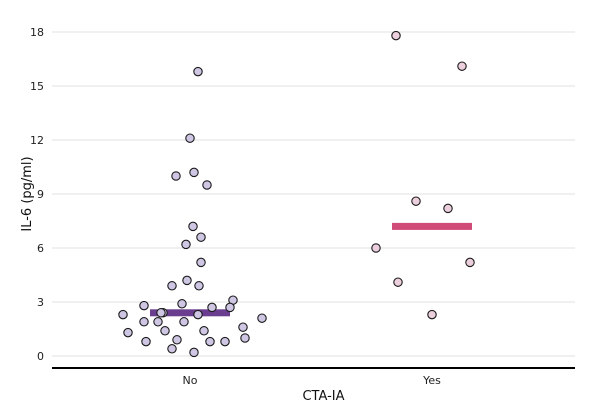 The image size is (595, 419). What do you see at coordinates (40, 356) in the screenshot?
I see `y-tick-label: 0` at bounding box center [40, 356].